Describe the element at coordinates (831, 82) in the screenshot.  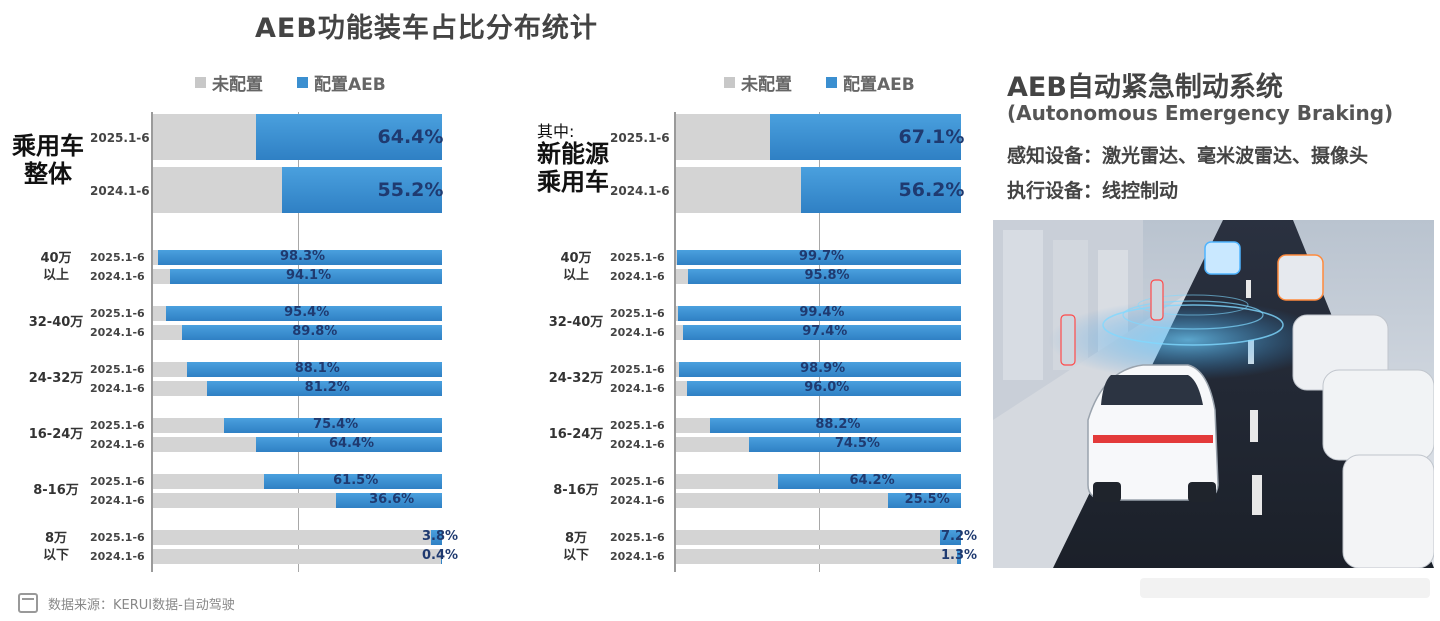
I see `legend-swatch-blue` at that location.